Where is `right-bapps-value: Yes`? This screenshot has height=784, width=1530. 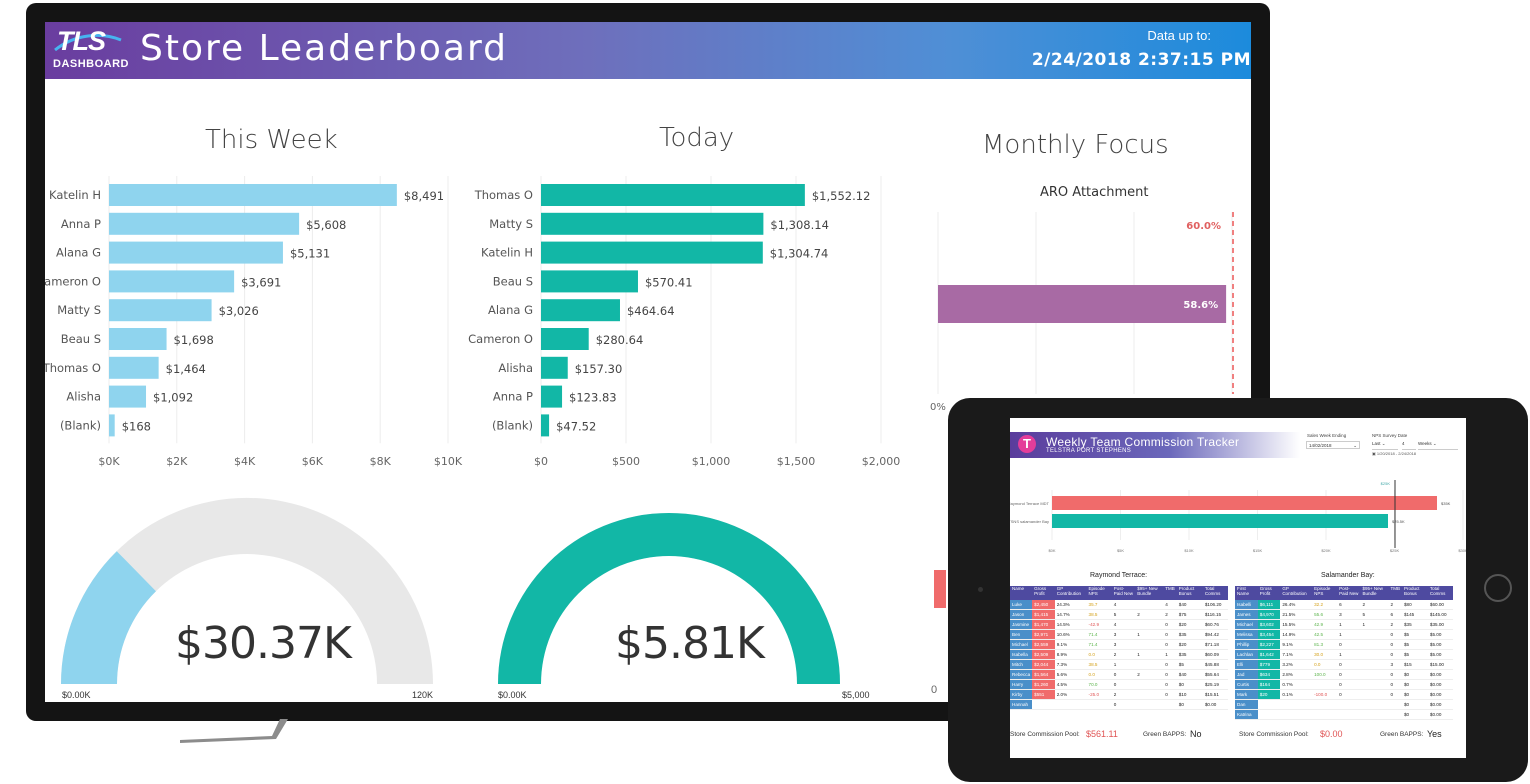 right-bapps-value: Yes is located at coordinates (1434, 734).